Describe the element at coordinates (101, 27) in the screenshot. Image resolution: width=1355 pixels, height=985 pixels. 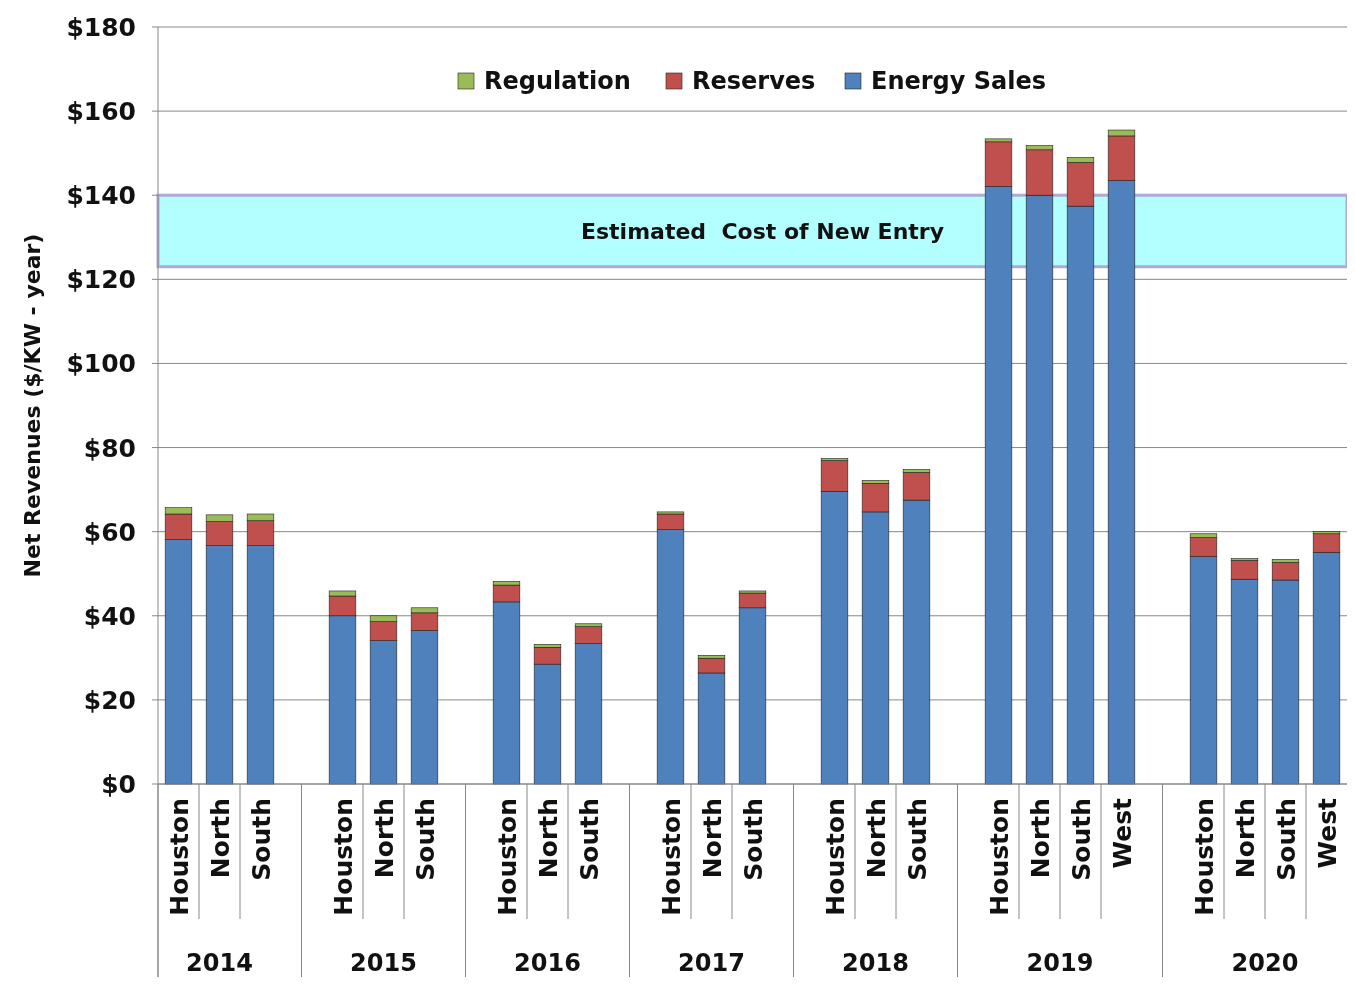
I see `y-tick-label: $180` at that location.